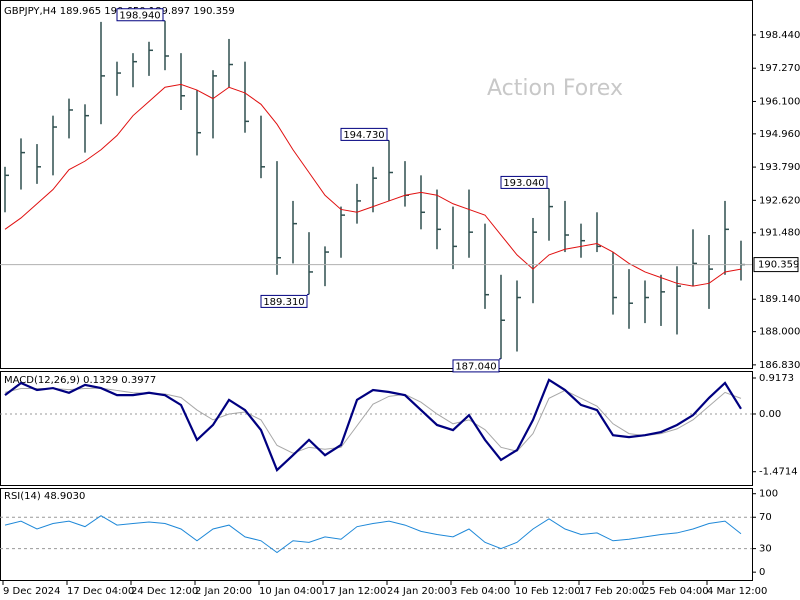 The height and width of the screenshot is (600, 800). What do you see at coordinates (779, 101) in the screenshot?
I see `y-tick-label: 196.100` at bounding box center [779, 101].